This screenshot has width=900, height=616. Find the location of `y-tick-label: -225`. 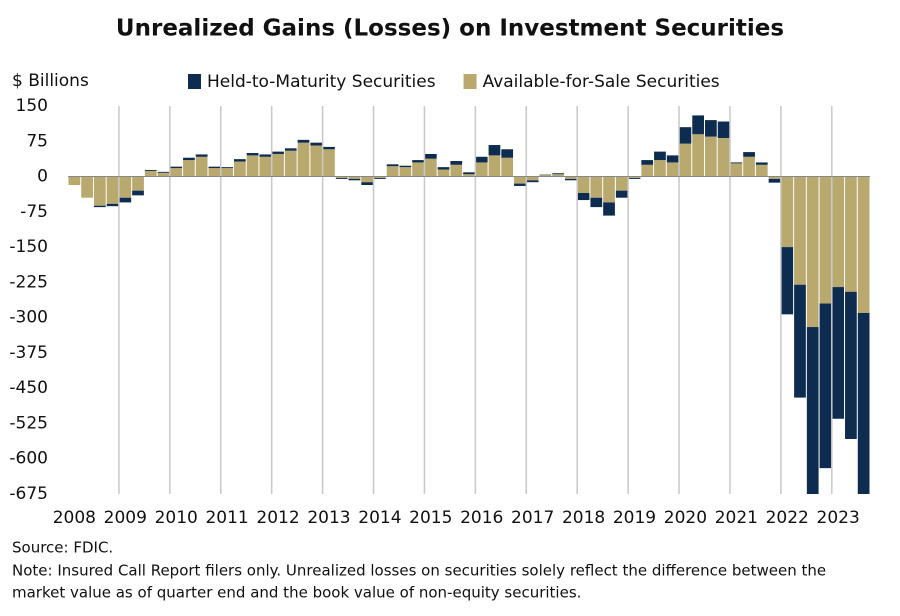

y-tick-label: -225 is located at coordinates (28, 282).